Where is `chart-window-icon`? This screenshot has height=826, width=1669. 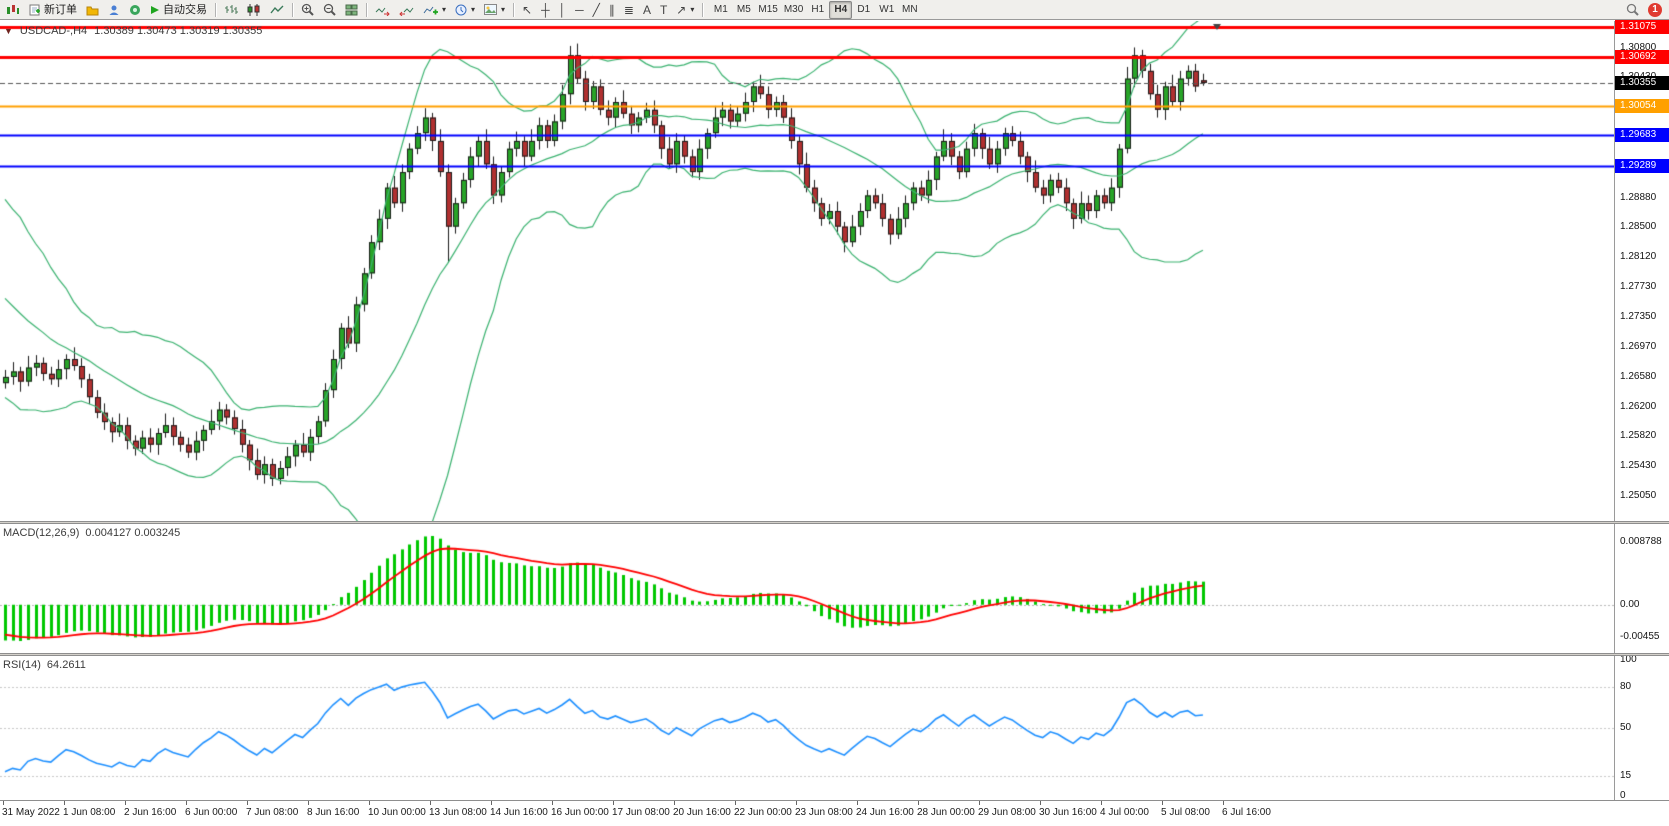 chart-window-icon is located at coordinates (13, 10).